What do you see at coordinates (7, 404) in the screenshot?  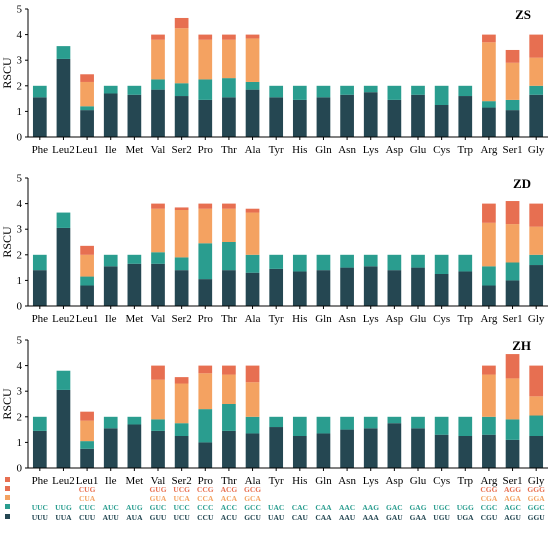 I see `y-axis-title: RSCU` at bounding box center [7, 404].